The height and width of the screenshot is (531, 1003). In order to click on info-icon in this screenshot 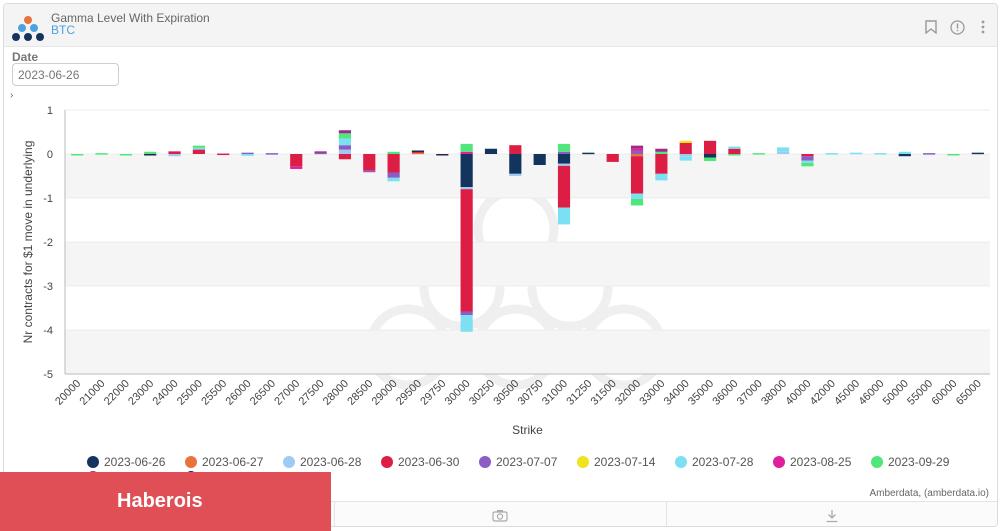, I will do `click(957, 27)`.